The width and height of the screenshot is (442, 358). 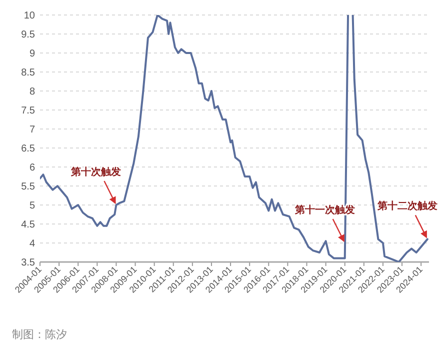 What do you see at coordinates (28, 111) in the screenshot?
I see `y-tick-label: 7.5` at bounding box center [28, 111].